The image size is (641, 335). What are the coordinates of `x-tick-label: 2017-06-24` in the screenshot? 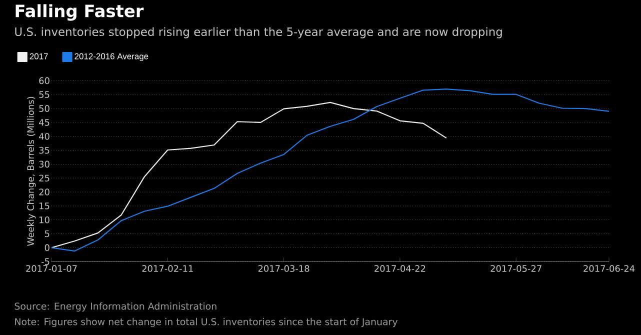 It's located at (609, 268).